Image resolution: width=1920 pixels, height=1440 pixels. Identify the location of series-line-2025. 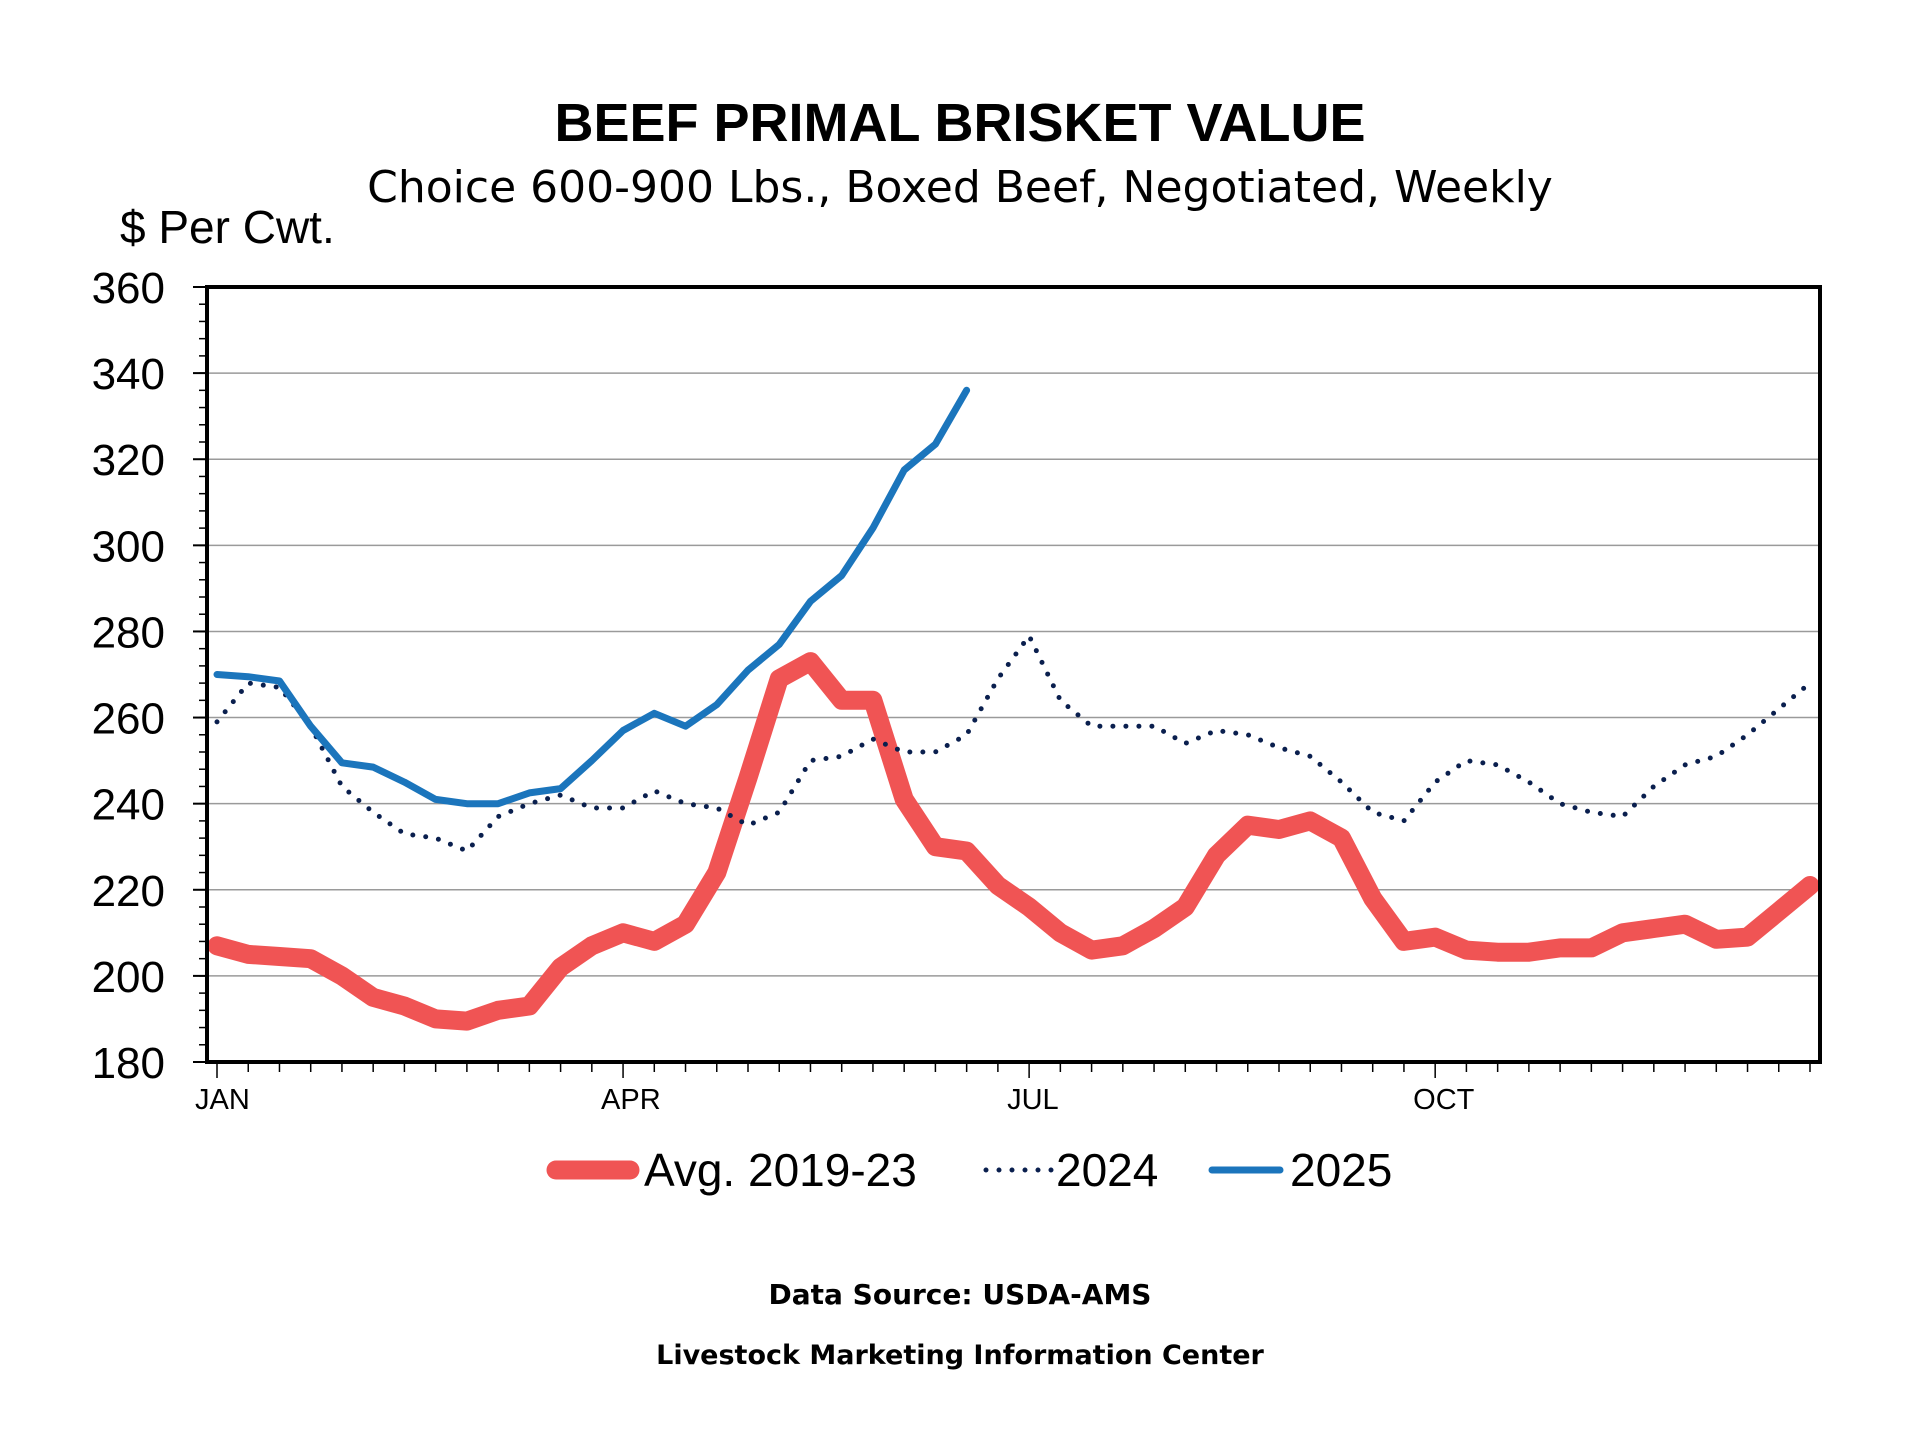
(592, 597).